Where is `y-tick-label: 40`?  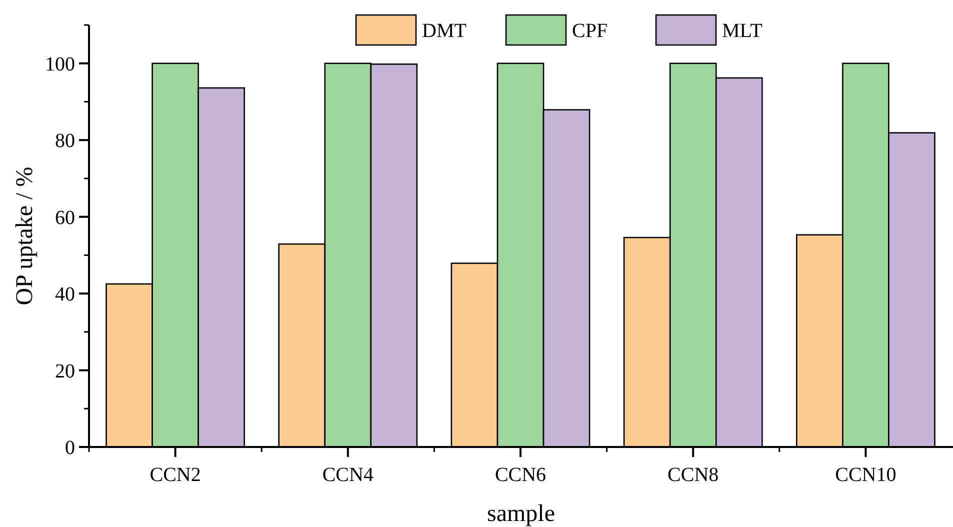 y-tick-label: 40 is located at coordinates (65, 295).